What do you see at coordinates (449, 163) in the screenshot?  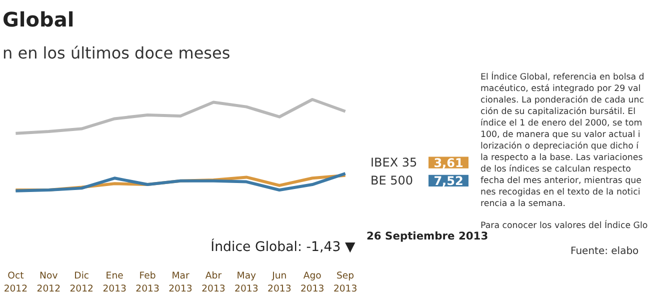 I see `text: 3,61` at bounding box center [449, 163].